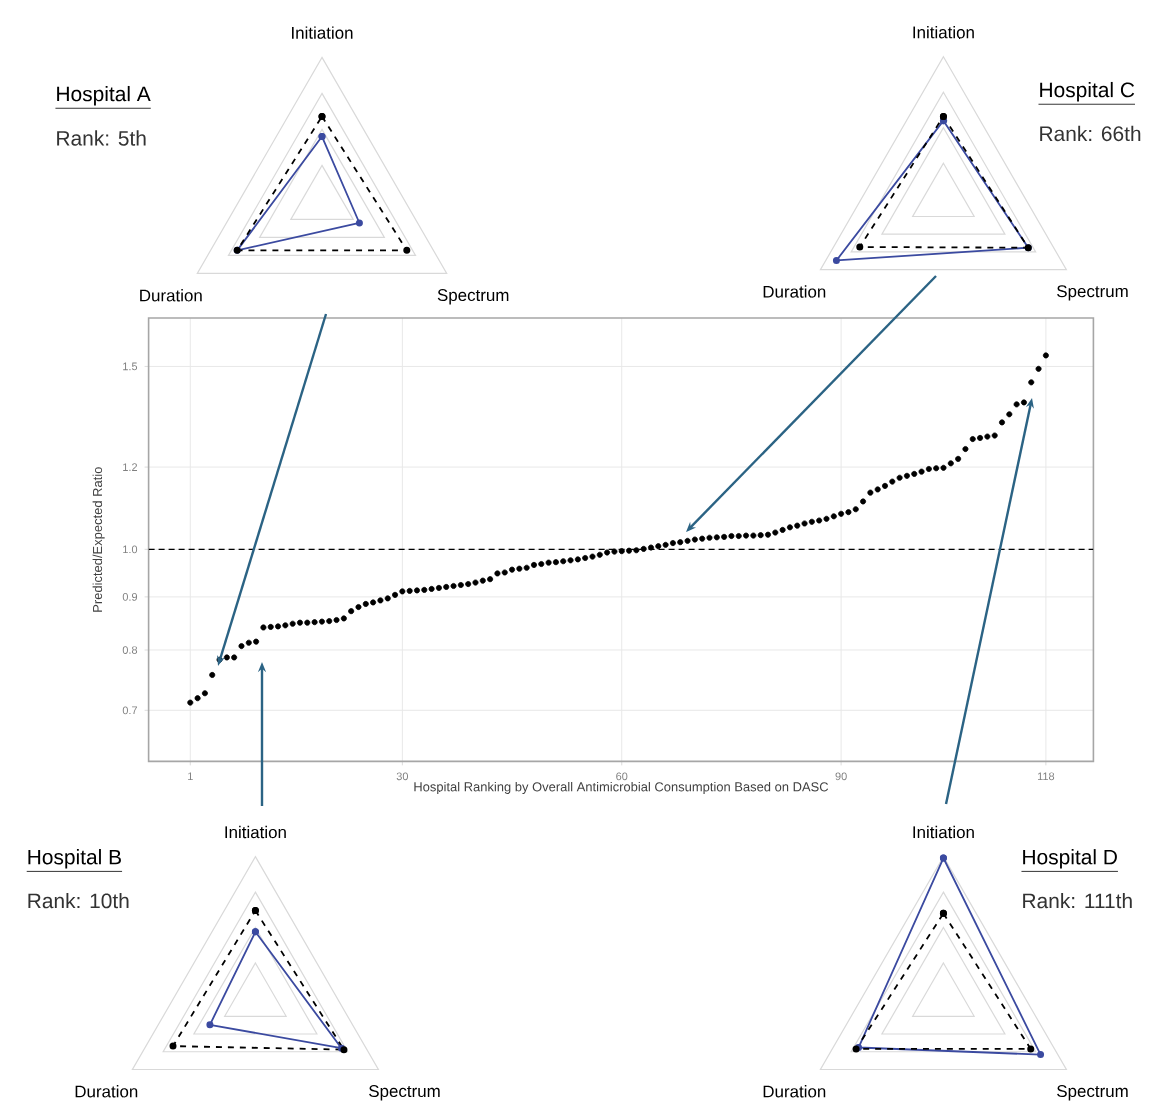 The width and height of the screenshot is (1168, 1108). Describe the element at coordinates (1077, 900) in the screenshot. I see `text: Rank: 111th` at that location.